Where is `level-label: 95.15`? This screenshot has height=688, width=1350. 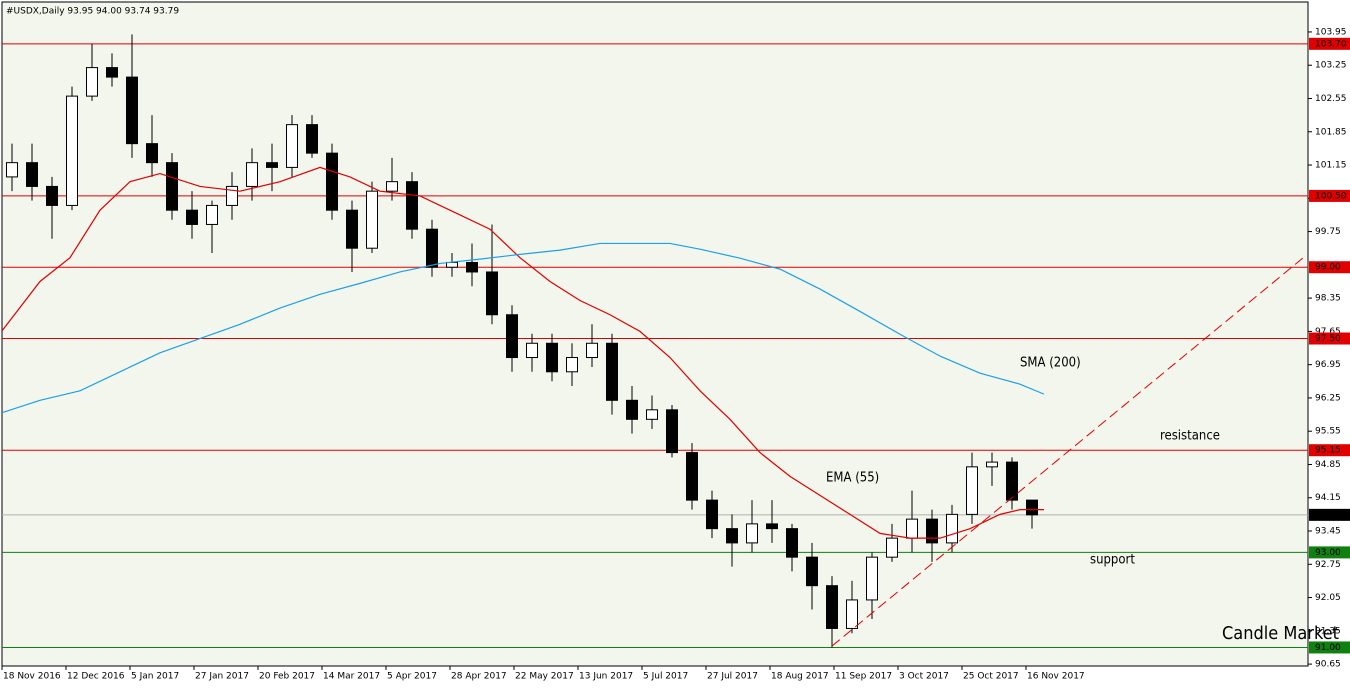 level-label: 95.15 is located at coordinates (1328, 451).